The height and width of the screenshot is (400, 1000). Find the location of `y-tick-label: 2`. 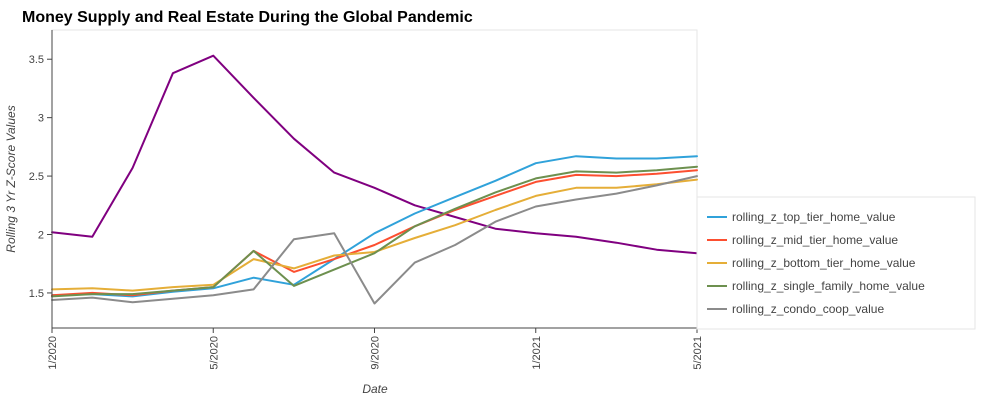

y-tick-label: 2 is located at coordinates (41, 236).